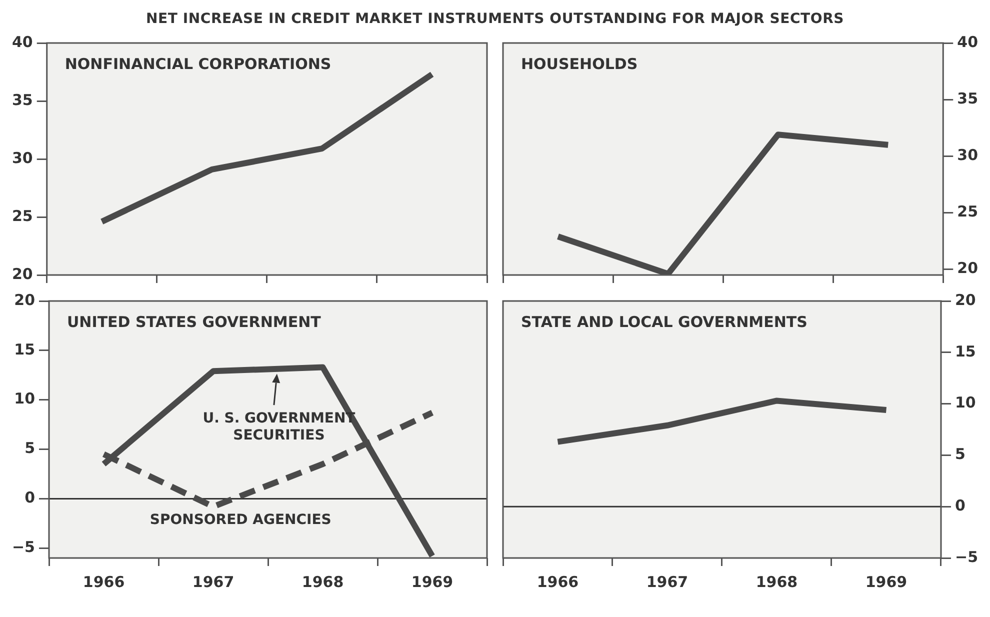  Describe the element at coordinates (664, 321) in the screenshot. I see `text: STATE AND LOCAL GOVERNMENTS` at that location.